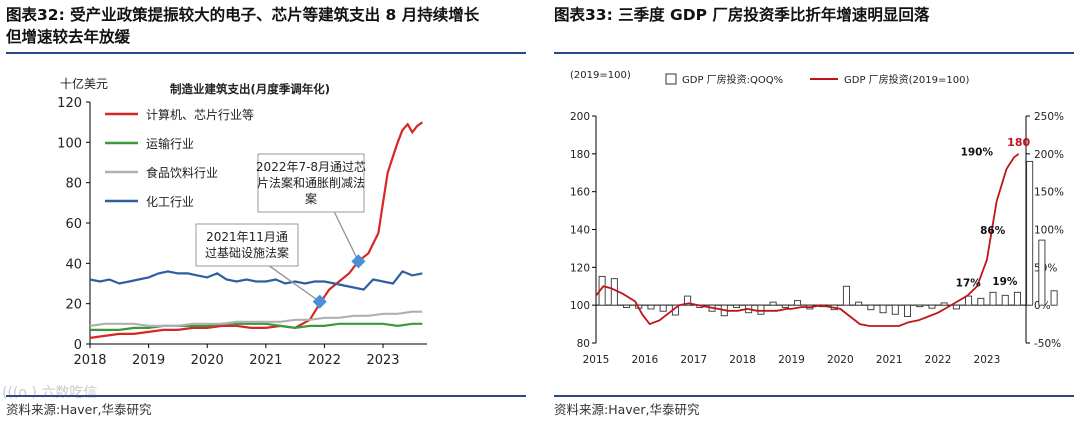 The image size is (1080, 424). What do you see at coordinates (580, 268) in the screenshot?
I see `right-left-tick-label: 120` at bounding box center [580, 268].